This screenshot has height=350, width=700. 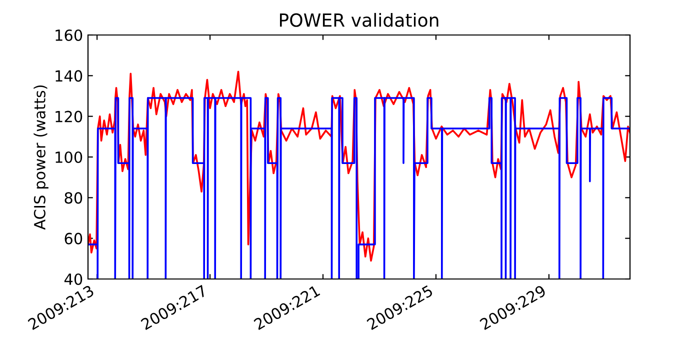 I want to click on y-axis-title: ACIS power (watts), so click(x=41, y=157).